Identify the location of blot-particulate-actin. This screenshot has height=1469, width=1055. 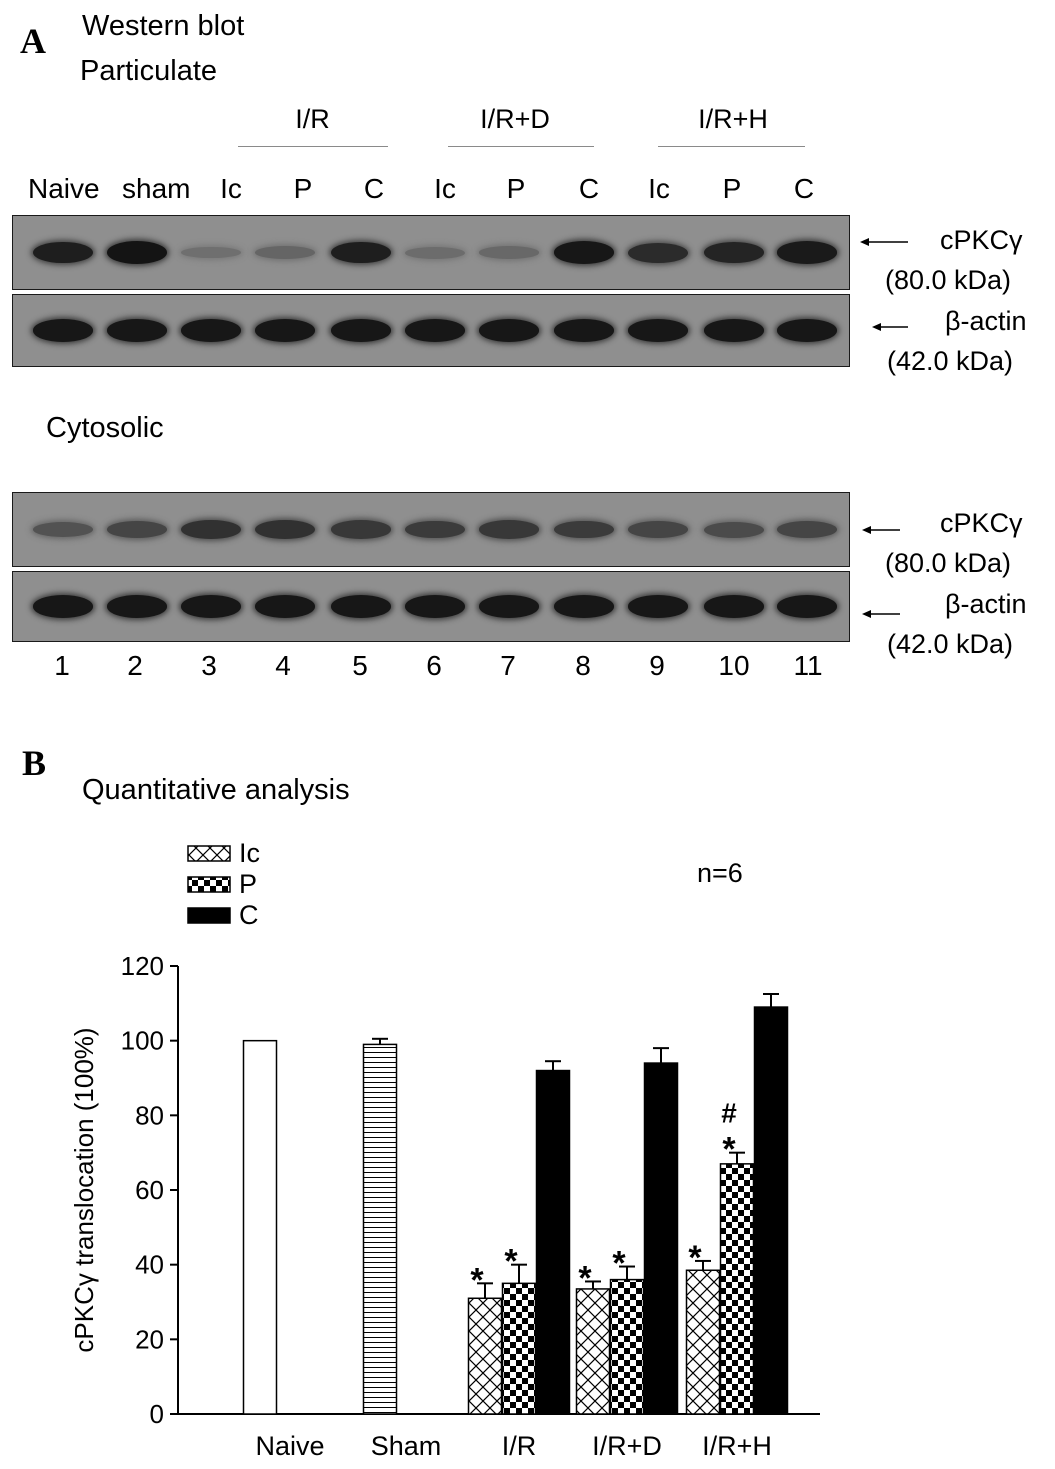
(431, 330).